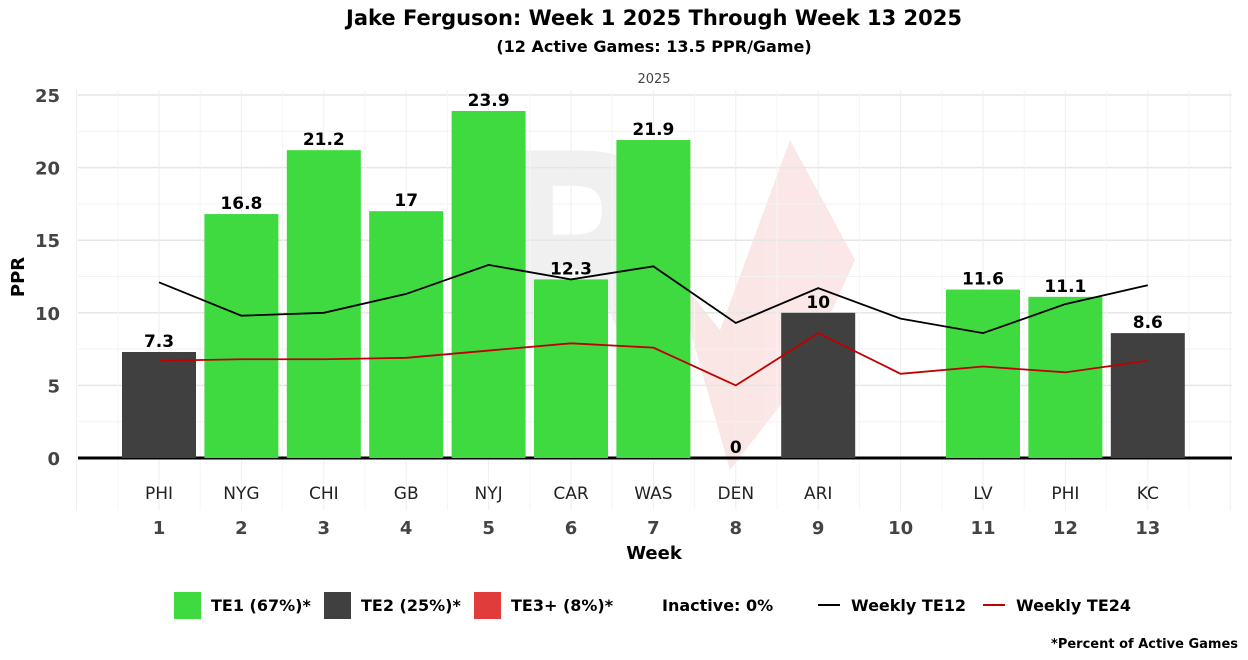 The image size is (1248, 660). What do you see at coordinates (653, 79) in the screenshot?
I see `facet-label: 2025` at bounding box center [653, 79].